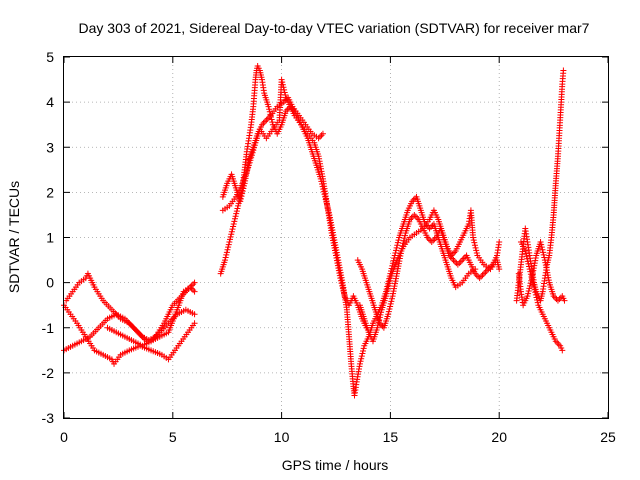 This screenshot has width=640, height=480. What do you see at coordinates (50, 147) in the screenshot?
I see `y-tick-label: 3` at bounding box center [50, 147].